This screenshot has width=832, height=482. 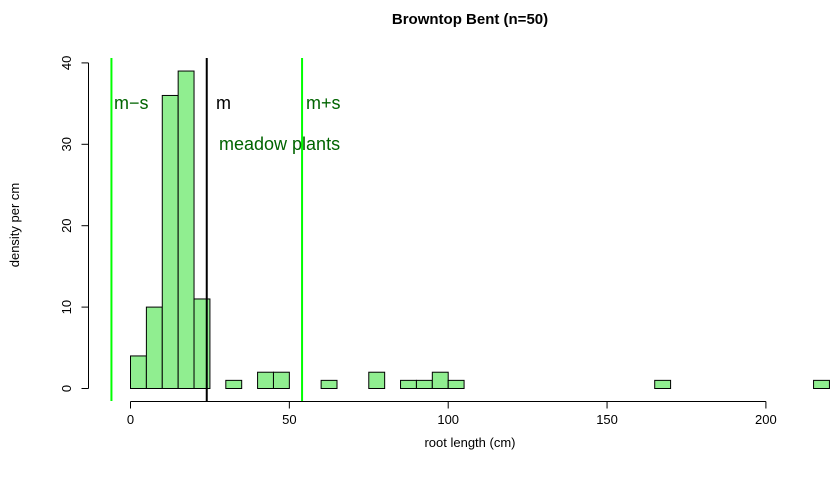 I want to click on reference-line-label: m−s, so click(x=131, y=103).